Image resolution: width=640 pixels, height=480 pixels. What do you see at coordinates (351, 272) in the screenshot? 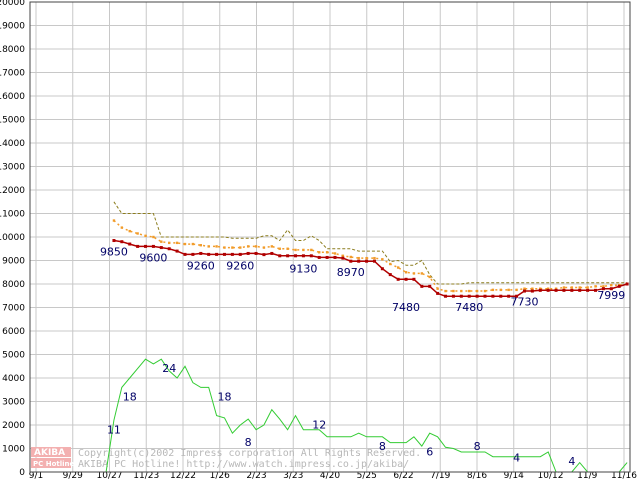
I see `price-label: 8970` at bounding box center [351, 272].